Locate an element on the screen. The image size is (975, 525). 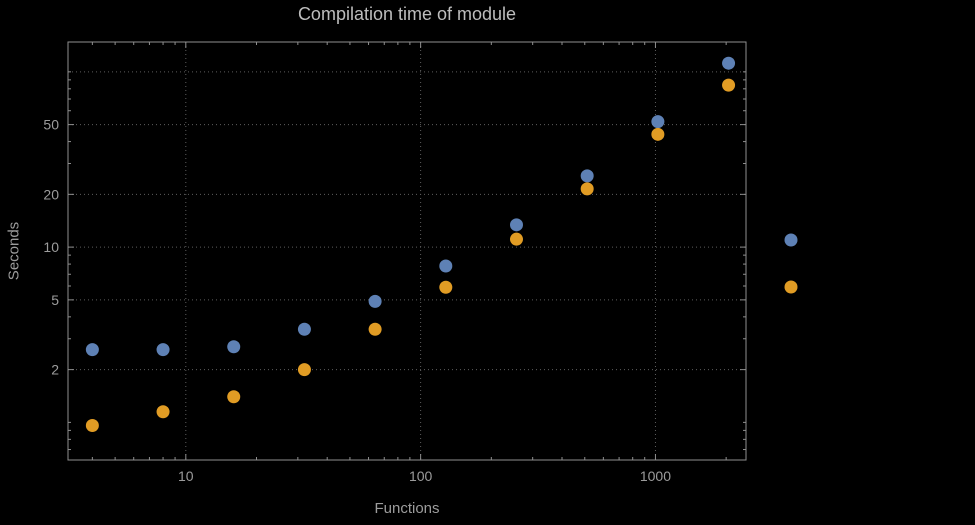
x-tick-label: 10 is located at coordinates (186, 476).